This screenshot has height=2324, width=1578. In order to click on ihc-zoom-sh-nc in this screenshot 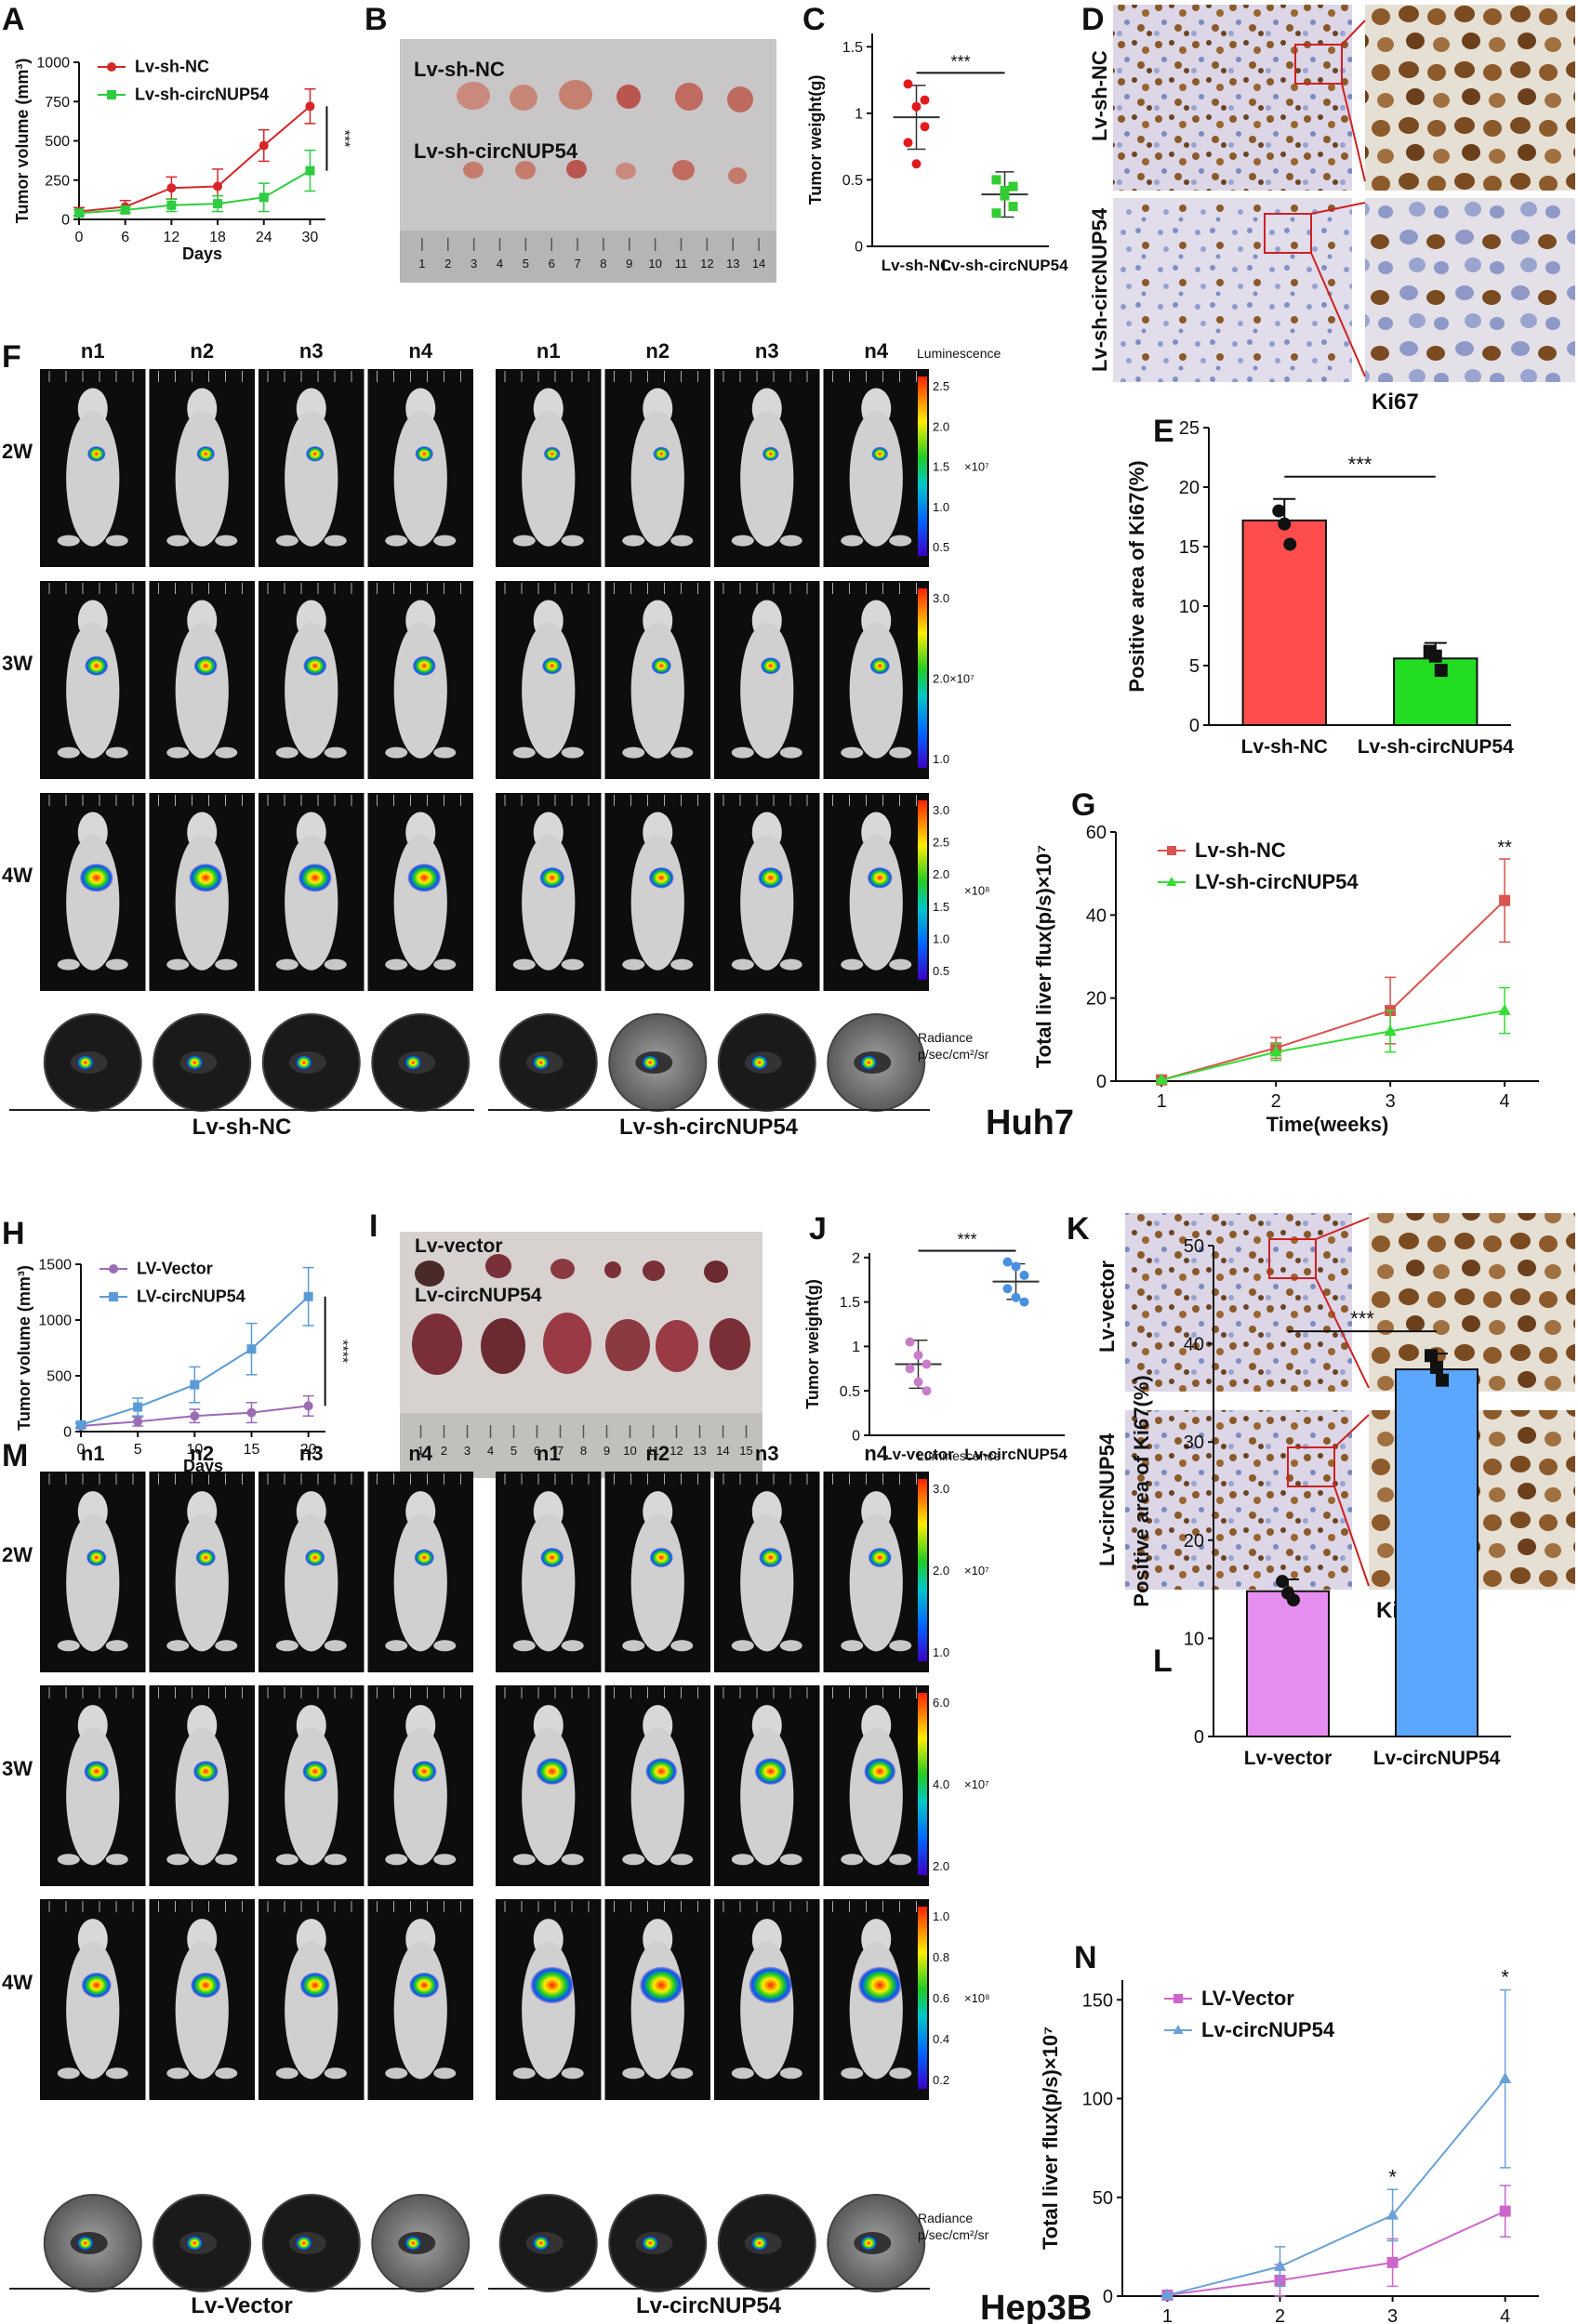, I will do `click(1470, 98)`.